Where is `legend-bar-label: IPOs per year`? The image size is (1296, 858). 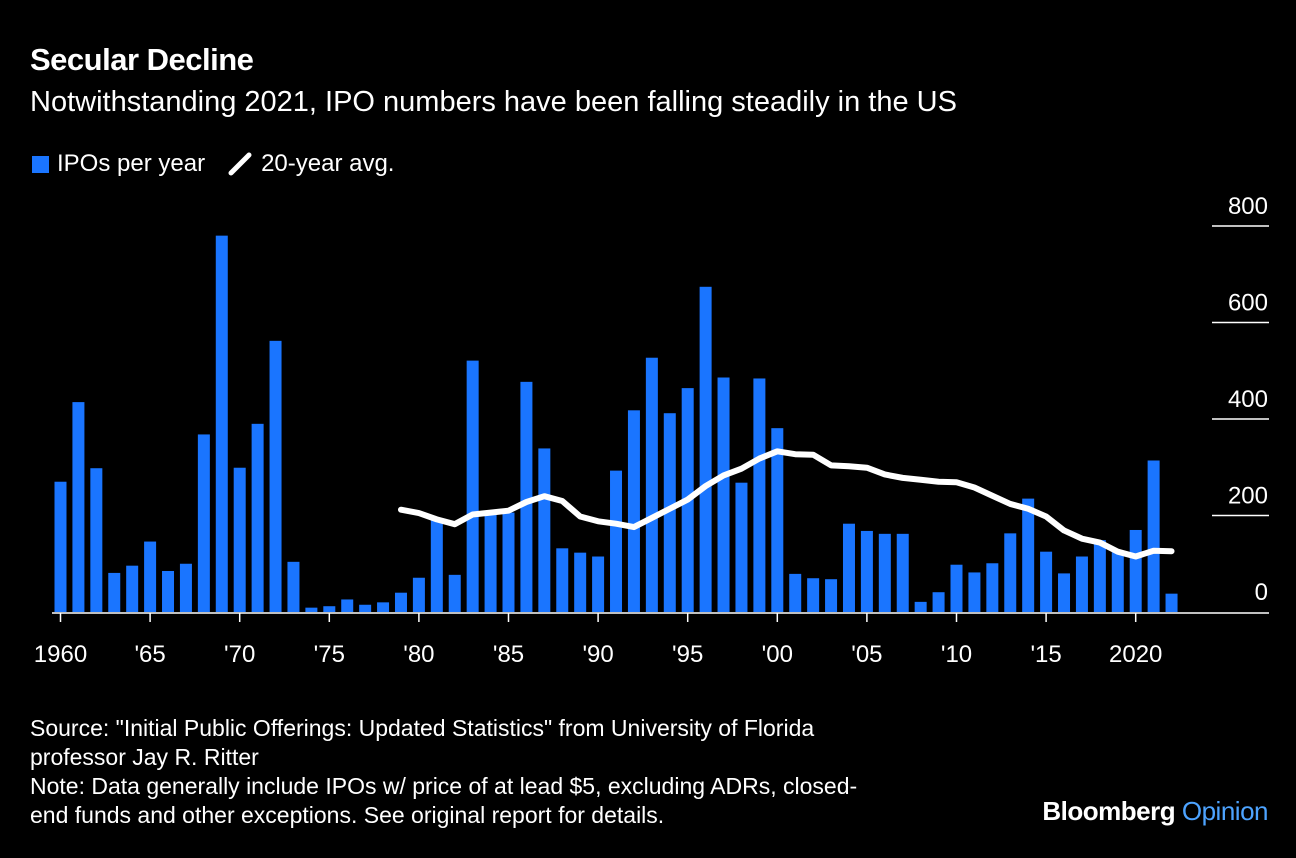
legend-bar-label: IPOs per year is located at coordinates (131, 163).